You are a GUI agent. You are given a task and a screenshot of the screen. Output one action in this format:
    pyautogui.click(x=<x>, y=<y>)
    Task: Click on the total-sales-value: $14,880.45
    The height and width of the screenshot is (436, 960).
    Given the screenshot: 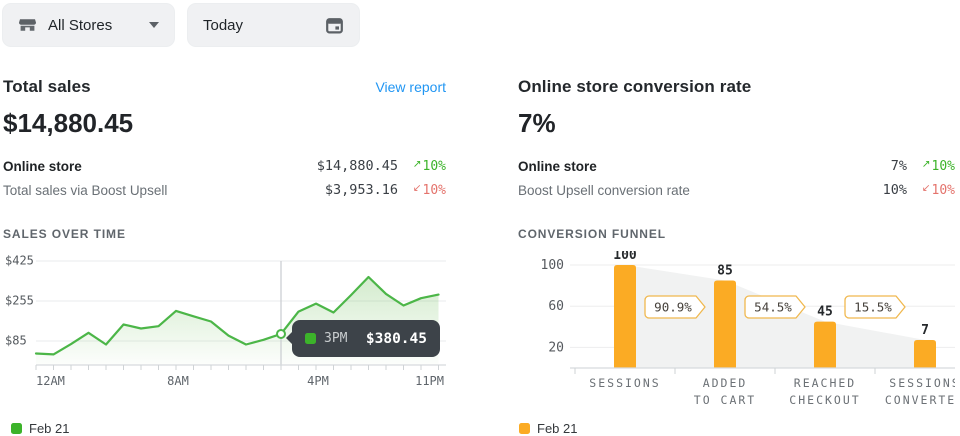 What is the action you would take?
    pyautogui.click(x=68, y=123)
    